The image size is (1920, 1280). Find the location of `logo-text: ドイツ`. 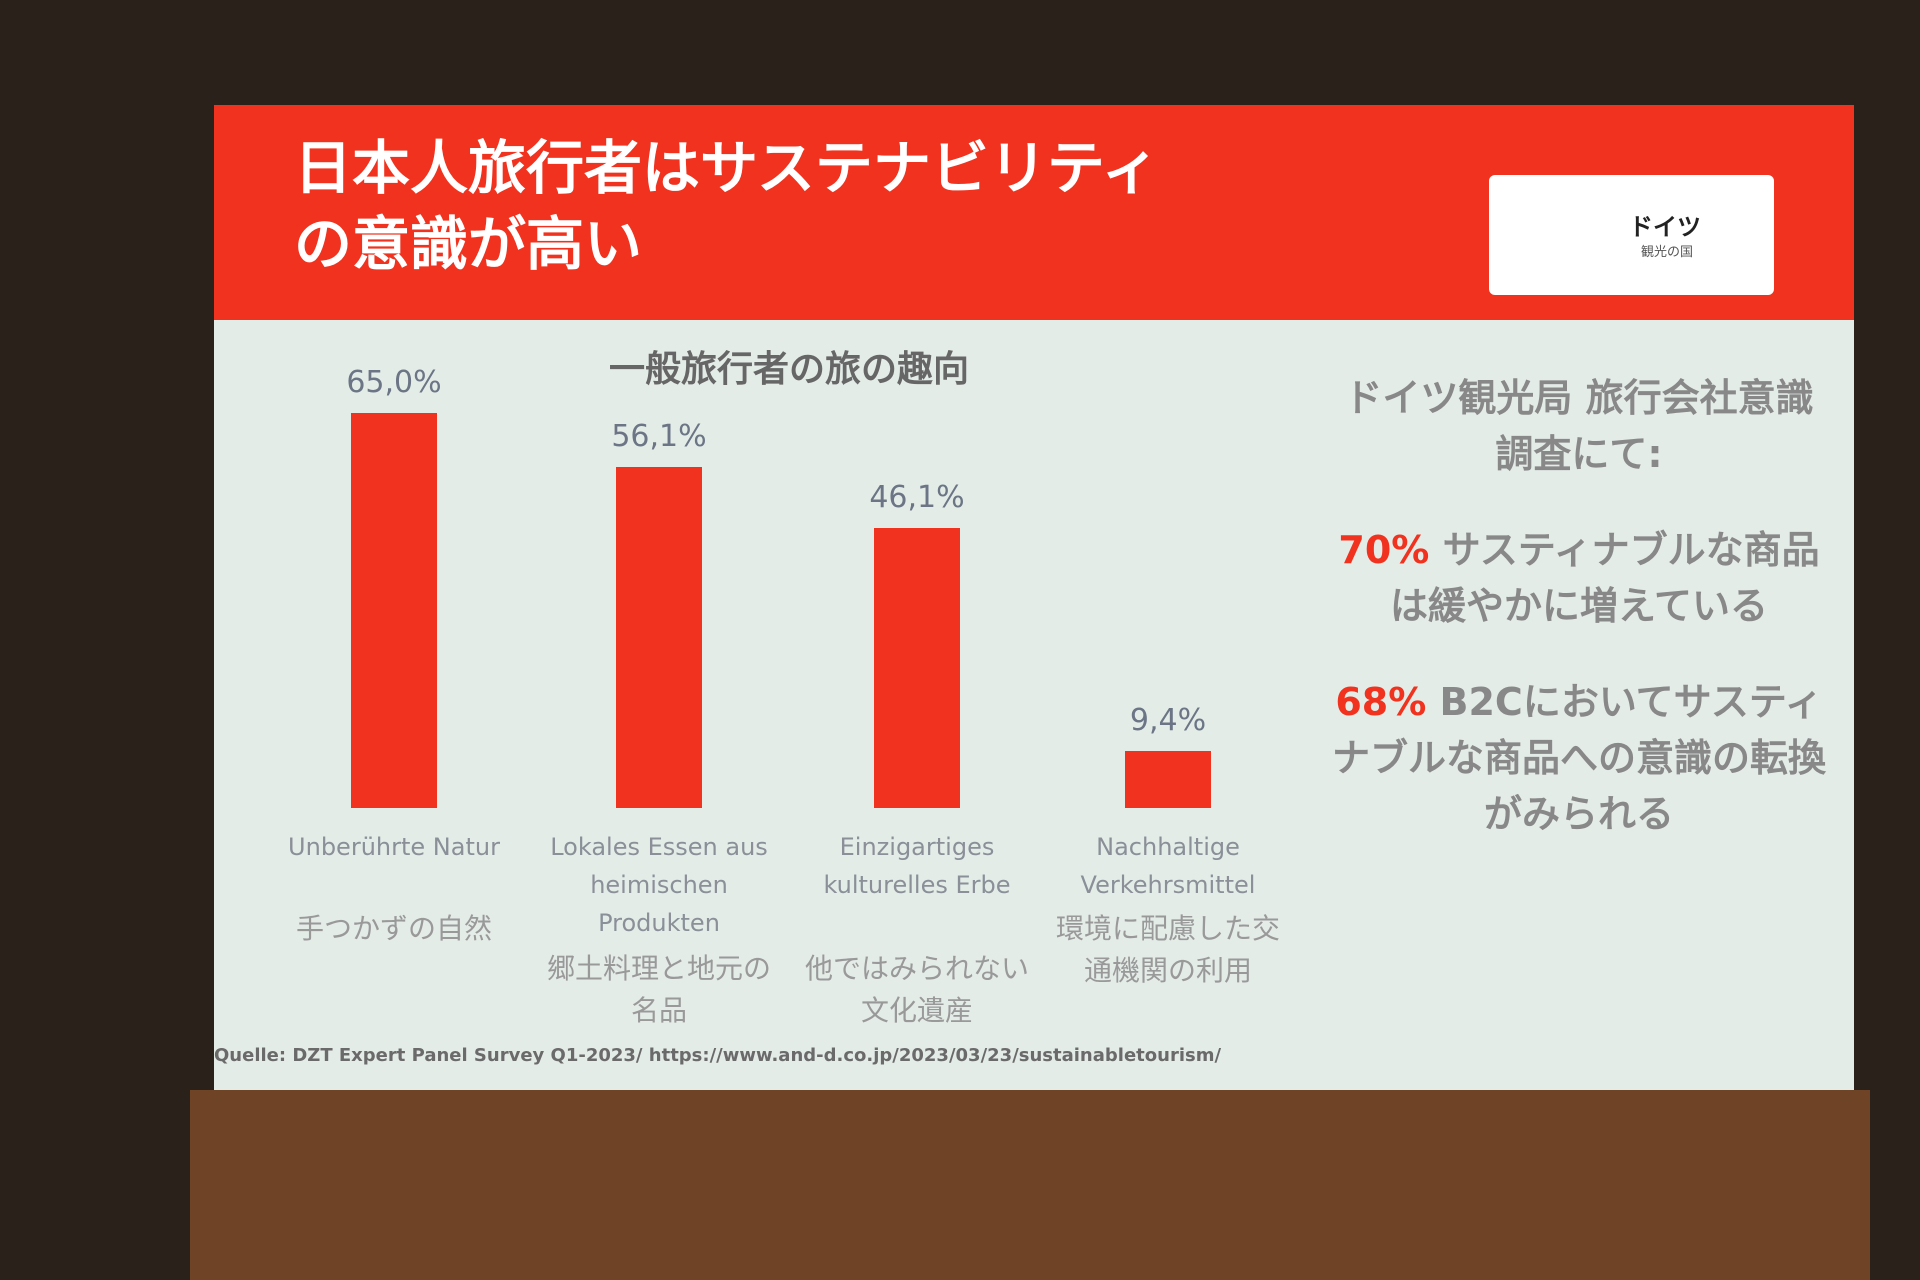

logo-text: ドイツ is located at coordinates (1665, 227).